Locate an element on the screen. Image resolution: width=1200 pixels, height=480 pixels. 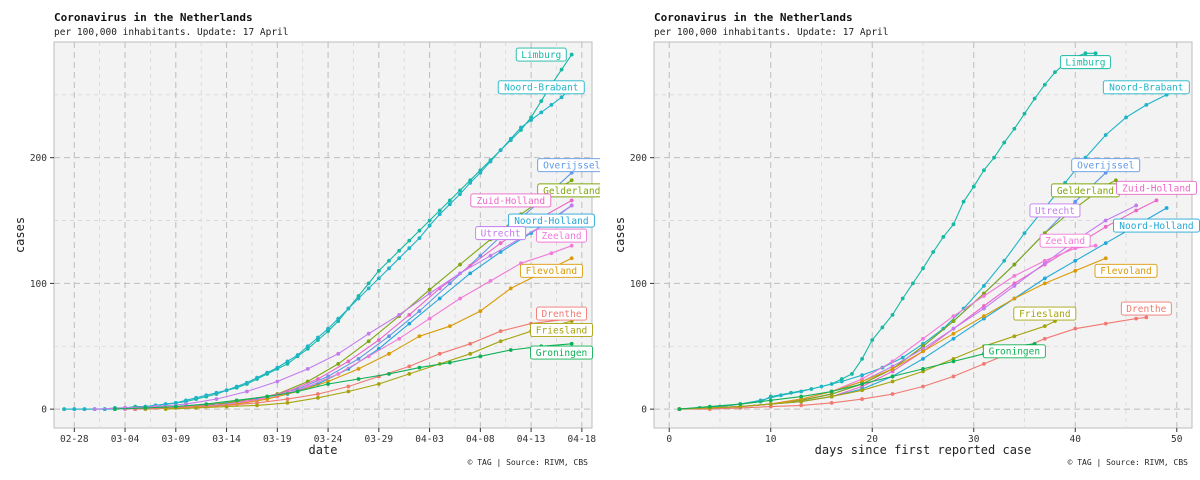
series-label-flevoland: Flevoland is located at coordinates (551, 270).